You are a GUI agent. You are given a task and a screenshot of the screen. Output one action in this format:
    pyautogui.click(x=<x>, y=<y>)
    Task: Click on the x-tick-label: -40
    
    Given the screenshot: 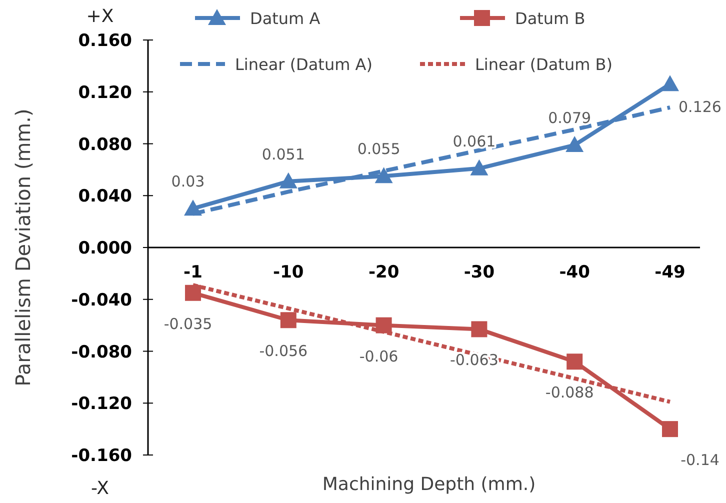 What is the action you would take?
    pyautogui.click(x=574, y=272)
    